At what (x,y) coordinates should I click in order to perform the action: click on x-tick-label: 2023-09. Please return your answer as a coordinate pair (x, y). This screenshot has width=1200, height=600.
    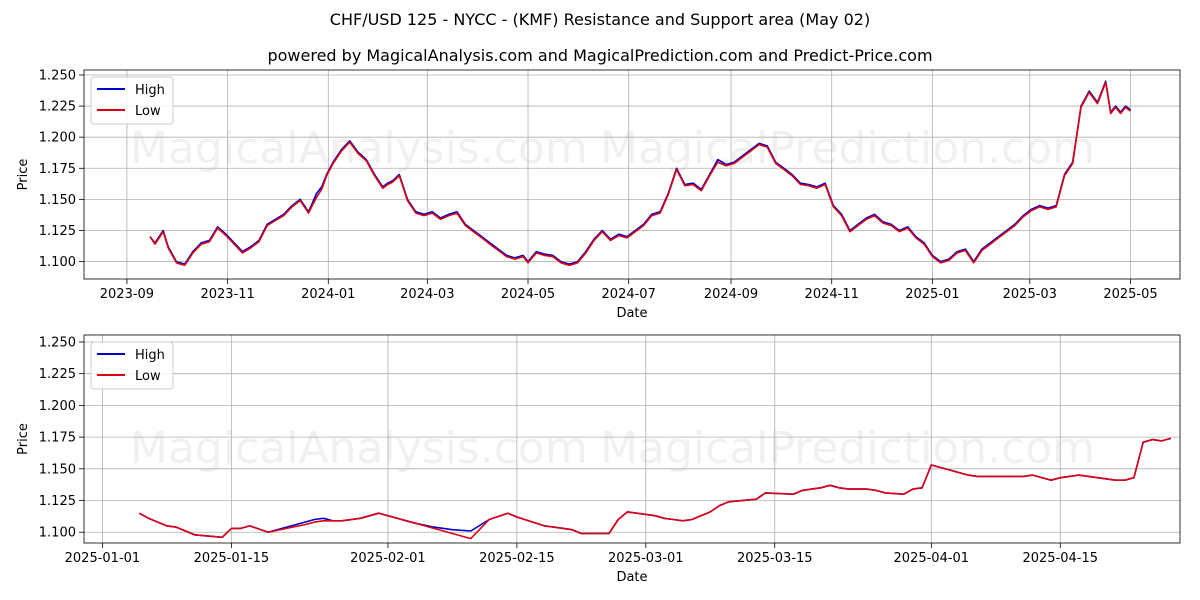
    Looking at the image, I should click on (127, 294).